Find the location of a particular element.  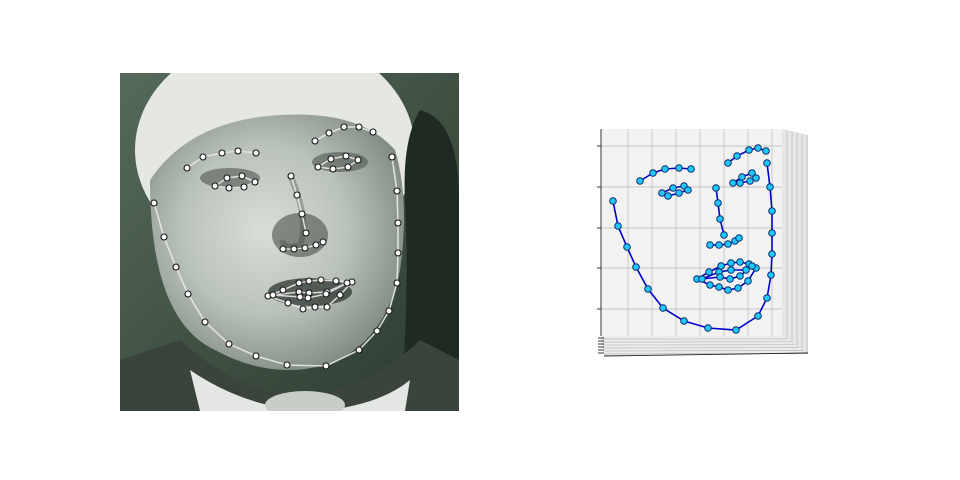

landmark-2d-contour is located at coordinates (298, 204).